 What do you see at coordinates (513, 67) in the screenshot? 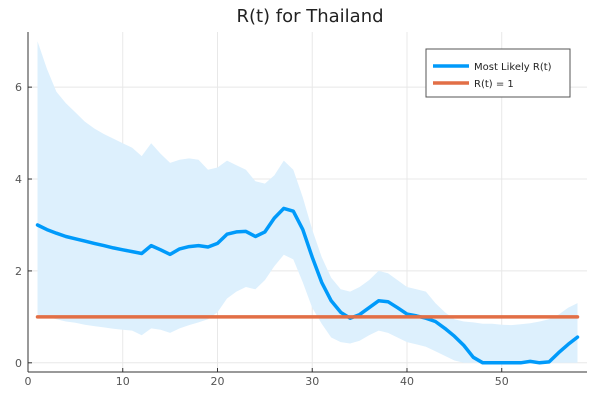
I see `legend-label-most-likely: Most Likely R(t)` at bounding box center [513, 67].